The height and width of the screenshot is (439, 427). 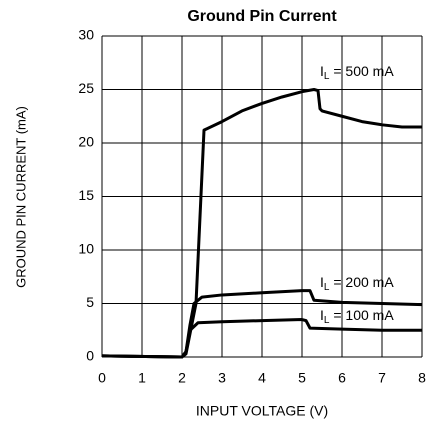 I want to click on series-label: IL = 500 mA, so click(x=357, y=72).